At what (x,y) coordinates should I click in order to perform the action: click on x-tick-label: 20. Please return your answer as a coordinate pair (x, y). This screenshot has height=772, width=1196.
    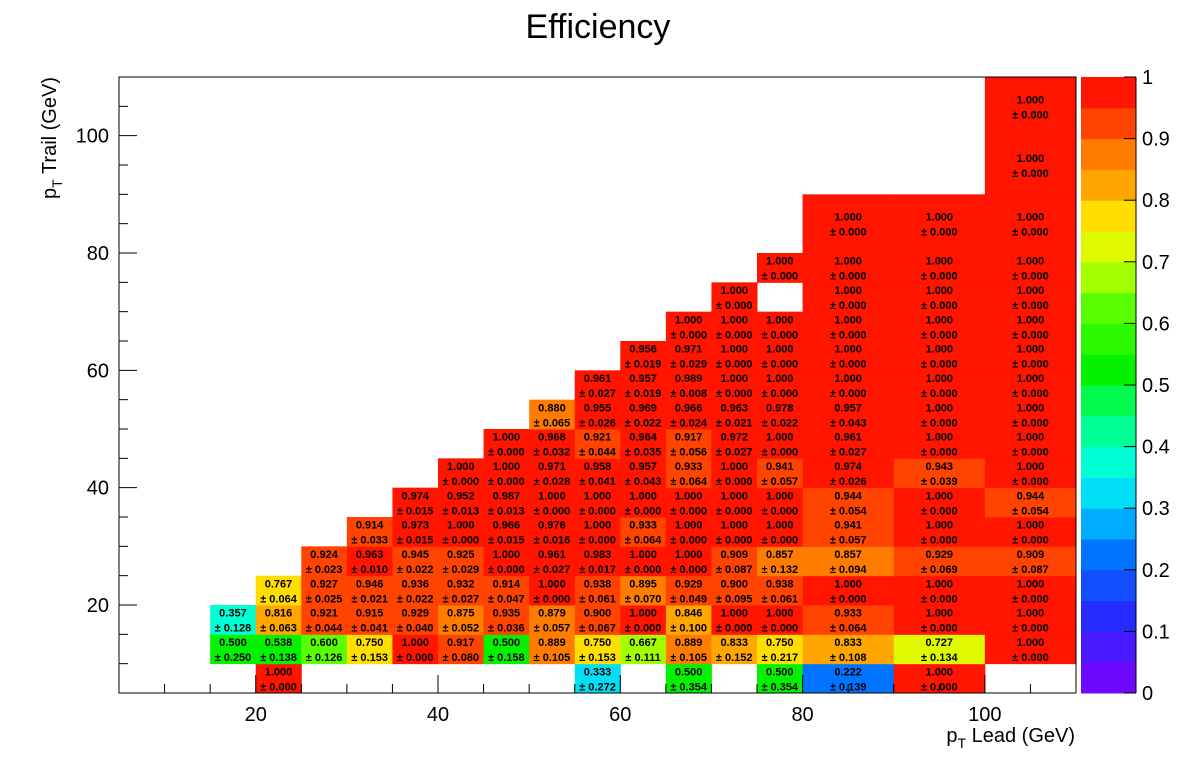
    Looking at the image, I should click on (256, 715).